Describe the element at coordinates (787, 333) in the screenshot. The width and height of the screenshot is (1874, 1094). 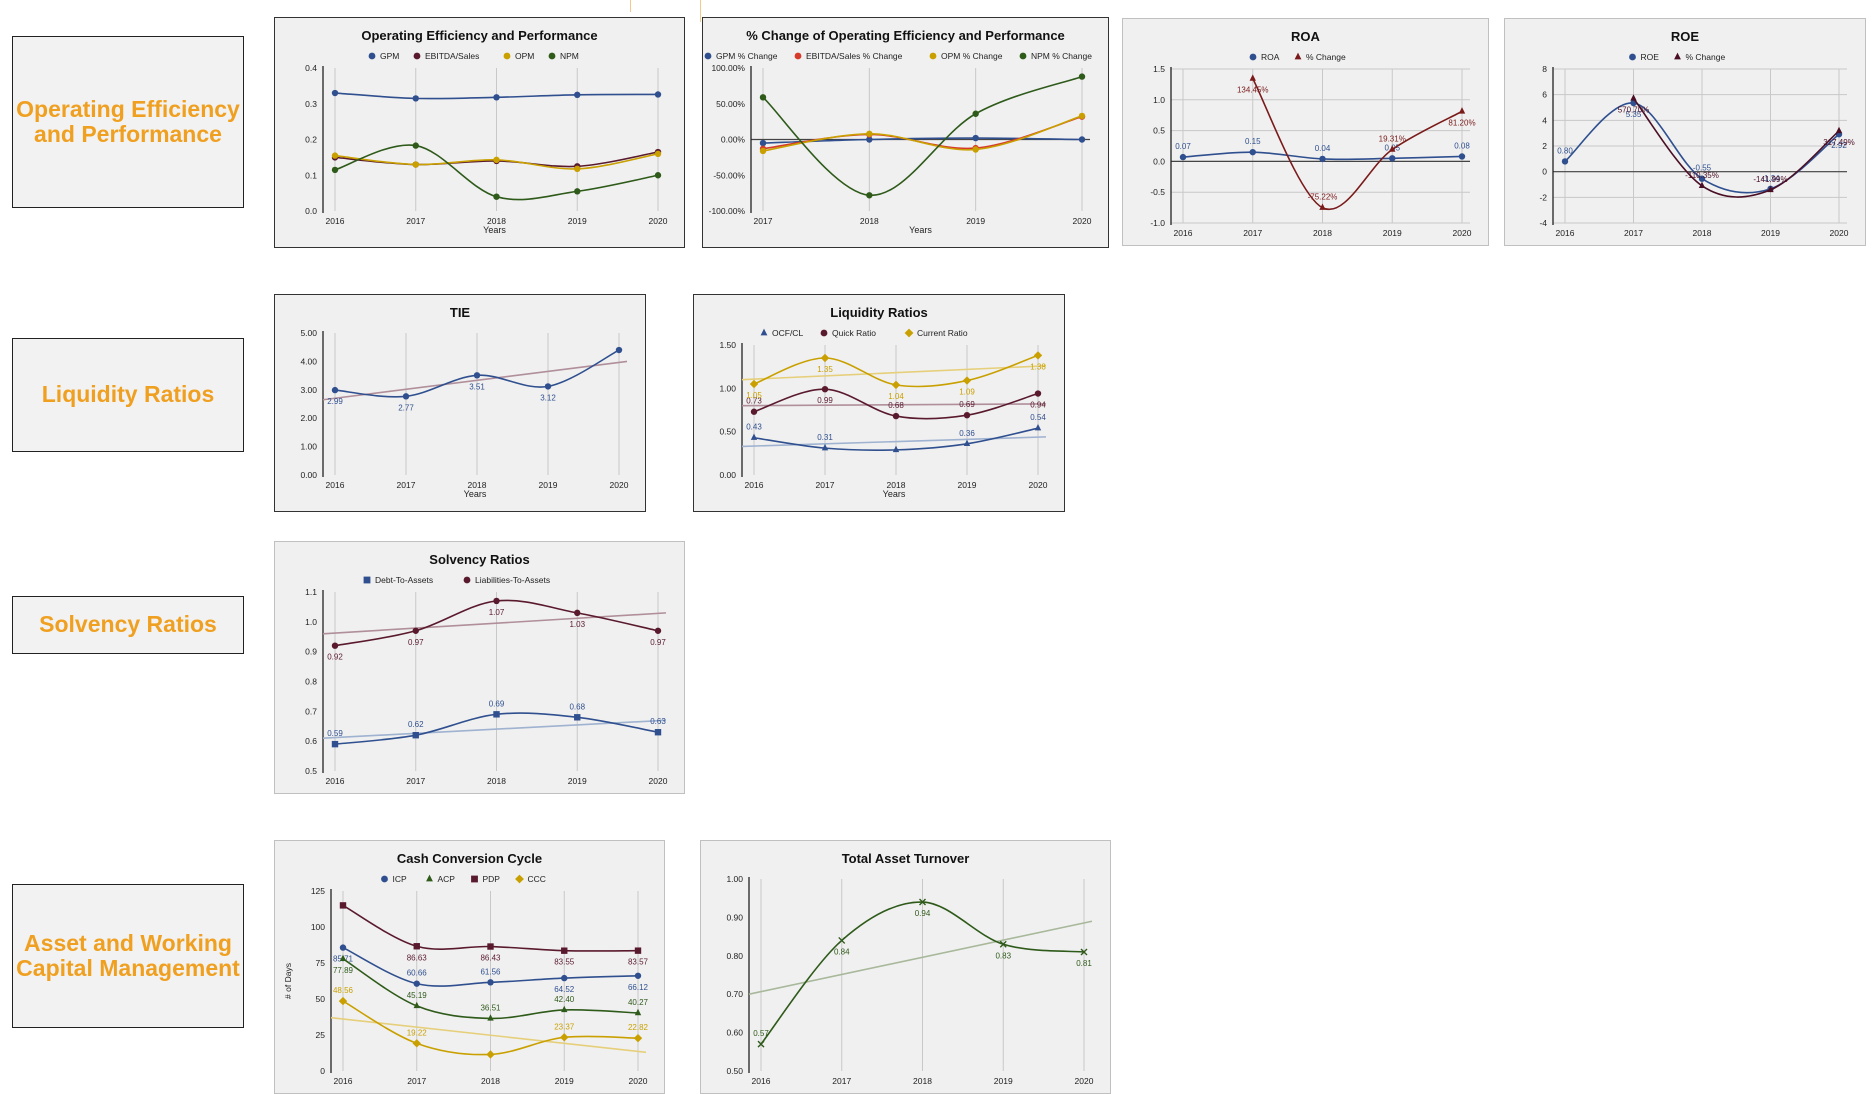
I see `legend-label: OCF/CL` at that location.